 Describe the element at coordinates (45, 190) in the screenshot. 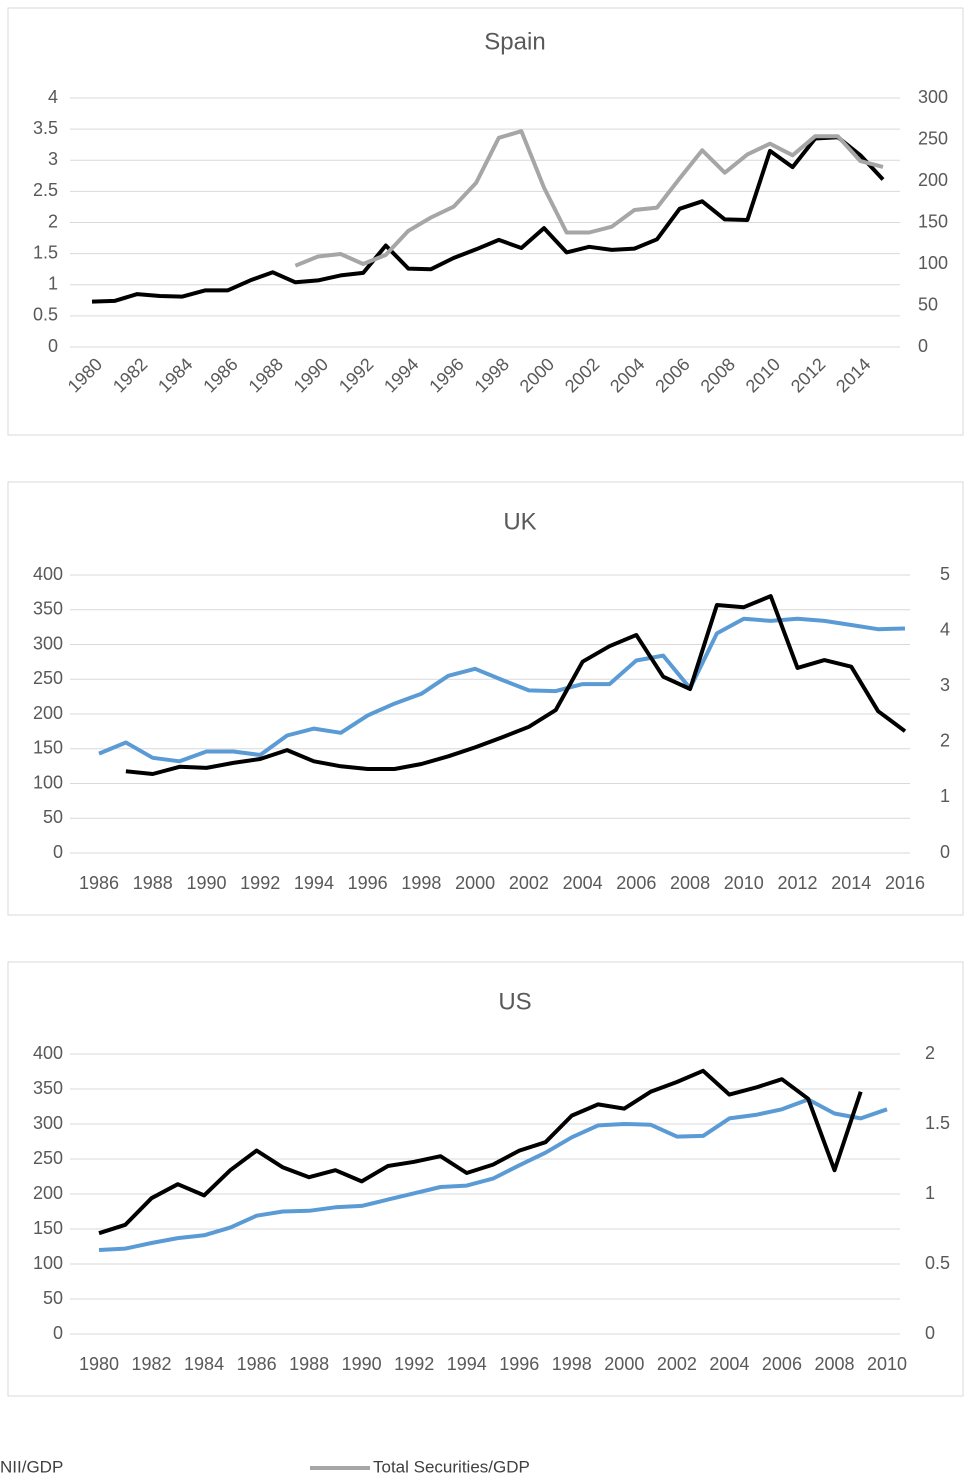

I see `y-tick-label: 2.5` at that location.